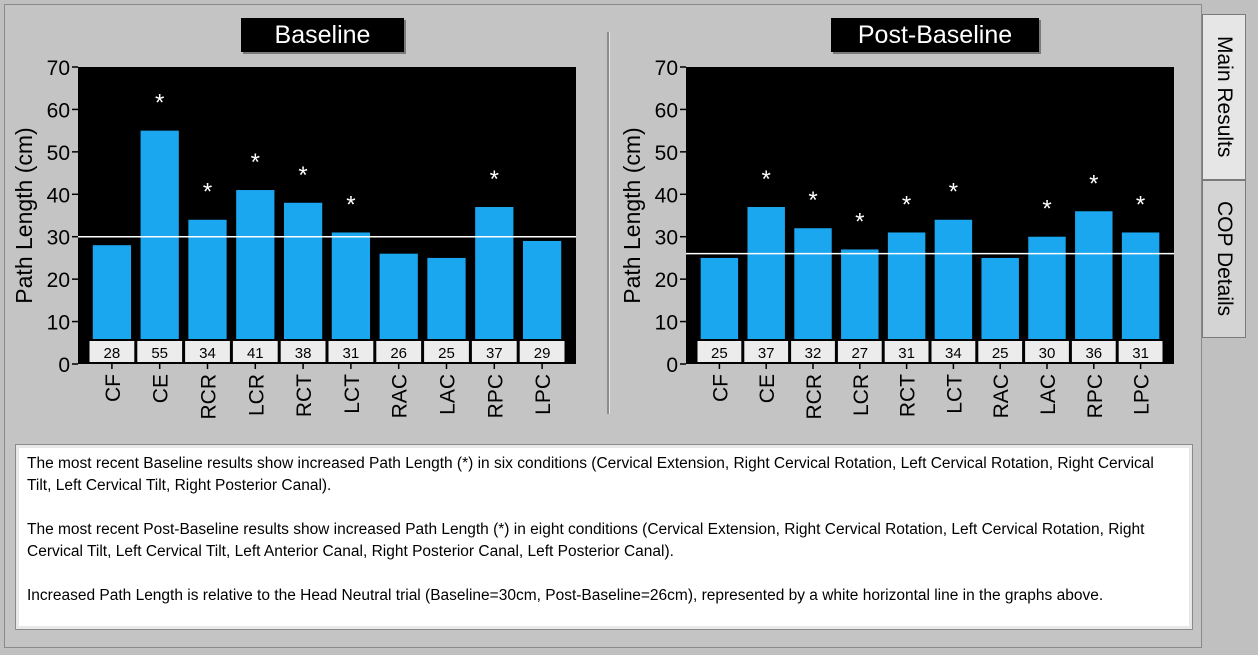 This screenshot has height=655, width=1258. Describe the element at coordinates (446, 298) in the screenshot. I see `baseline-bar-lac` at that location.